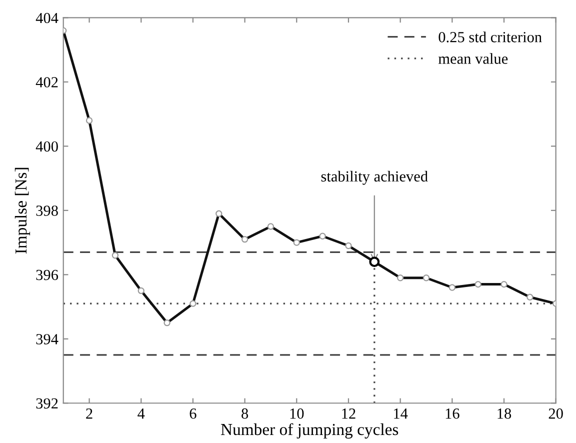 The image size is (576, 443). I want to click on x-tick-label: 18, so click(505, 413).